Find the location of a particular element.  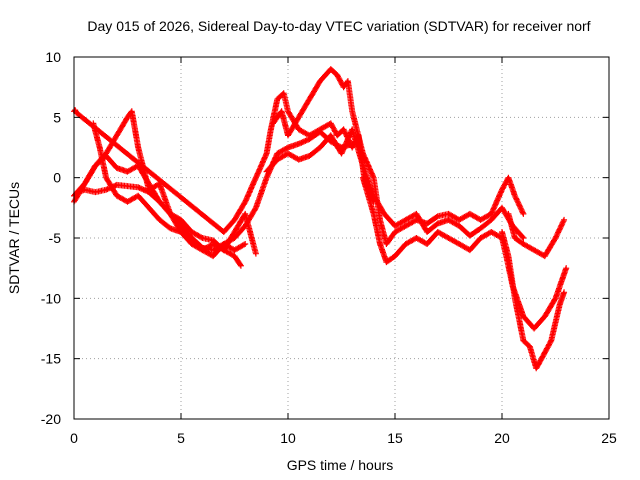

x-tick-label: 0 is located at coordinates (74, 438).